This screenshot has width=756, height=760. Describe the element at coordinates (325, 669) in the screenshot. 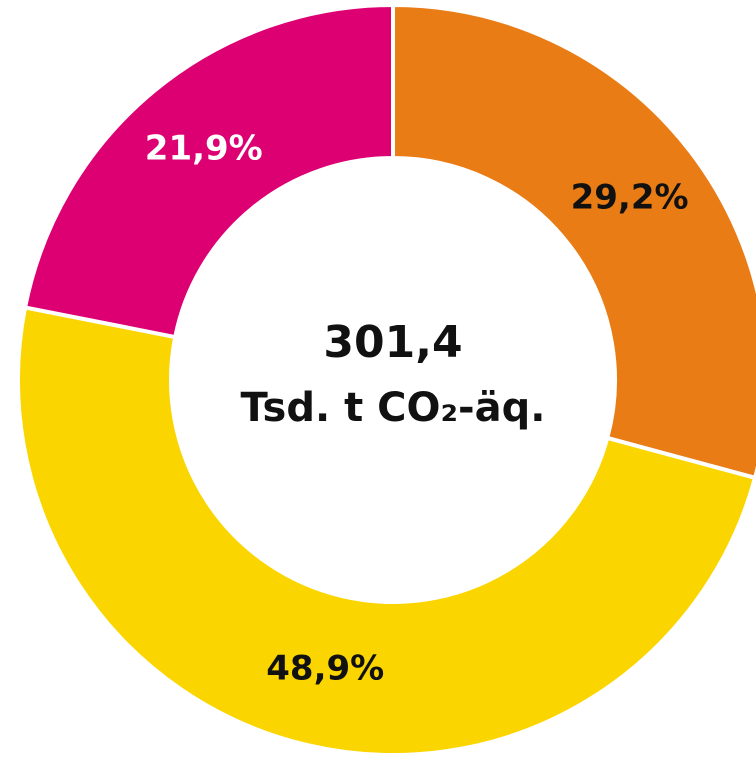

I see `value-label: 48,9%` at that location.